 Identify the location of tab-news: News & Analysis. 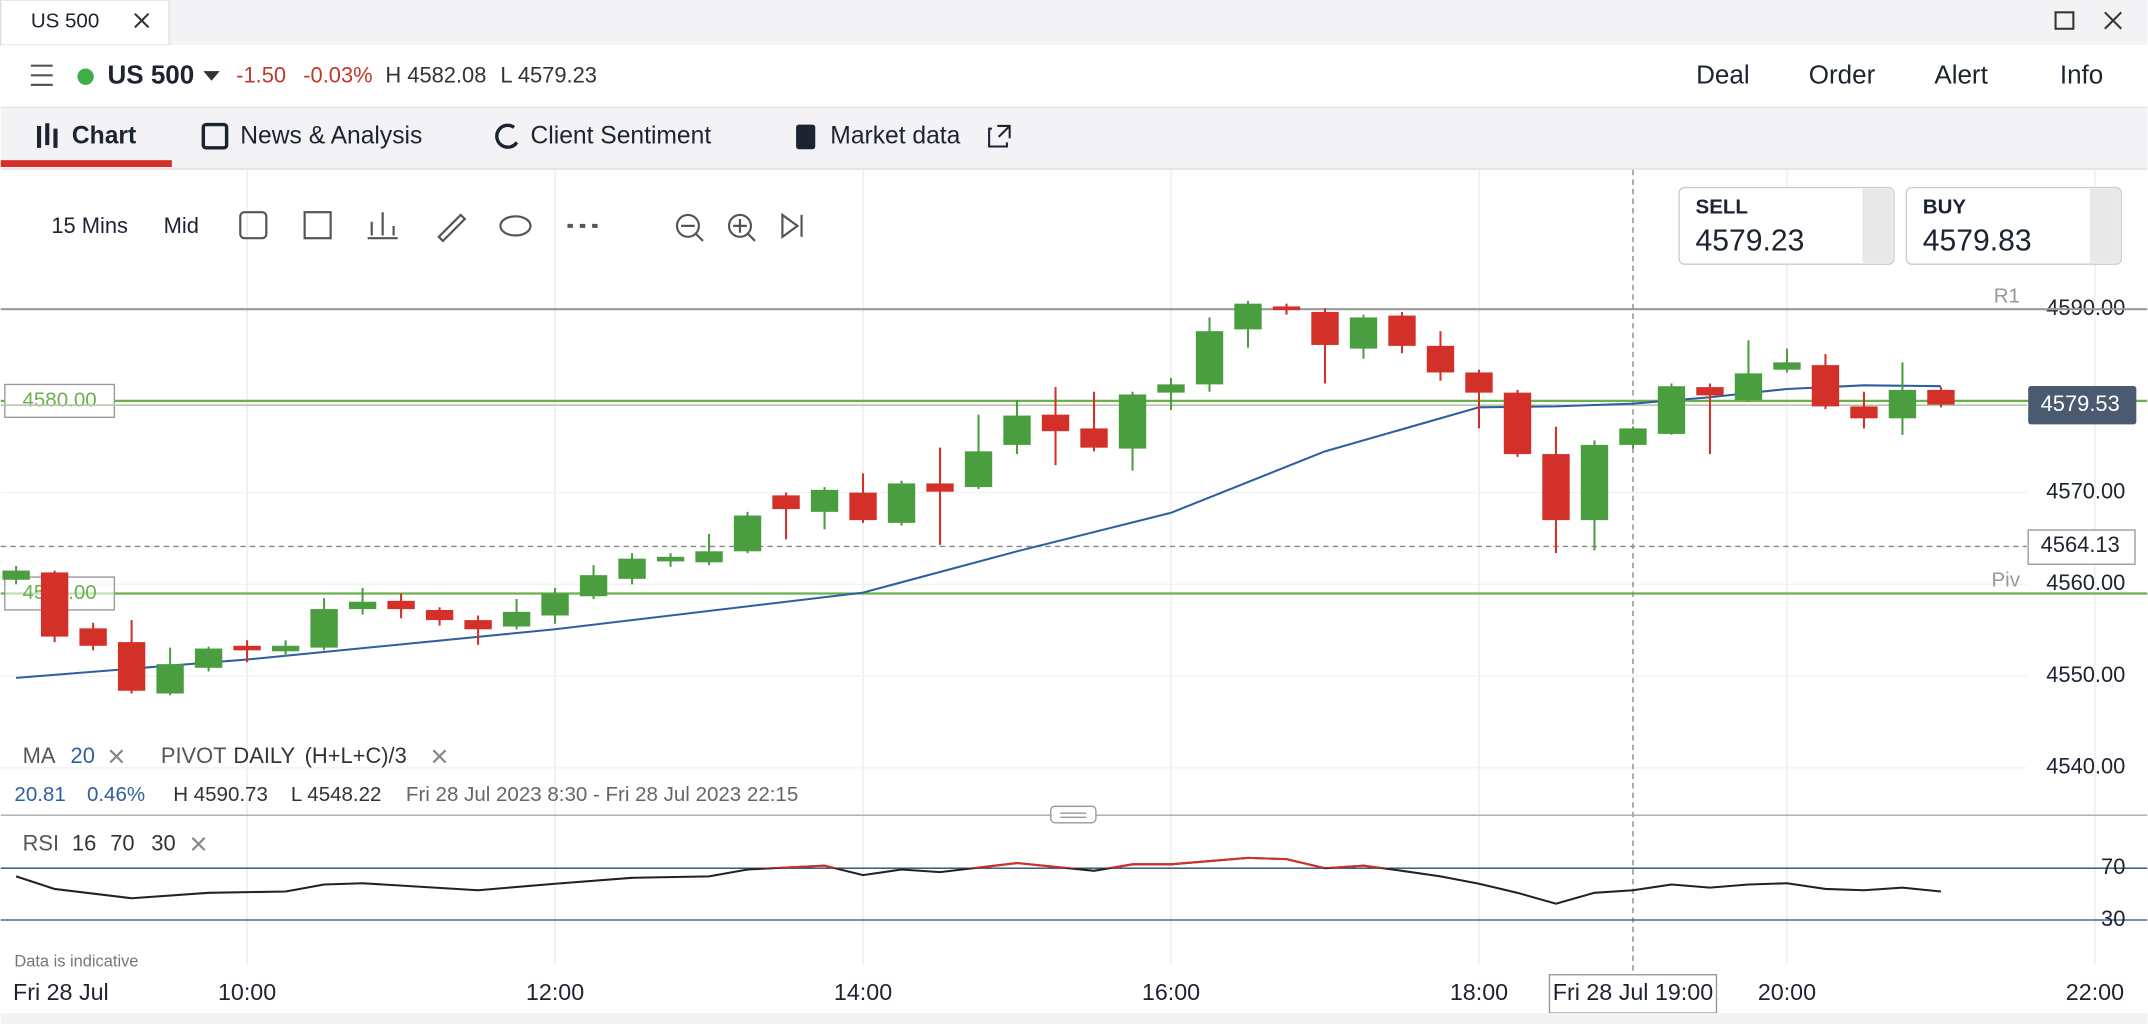
(331, 135).